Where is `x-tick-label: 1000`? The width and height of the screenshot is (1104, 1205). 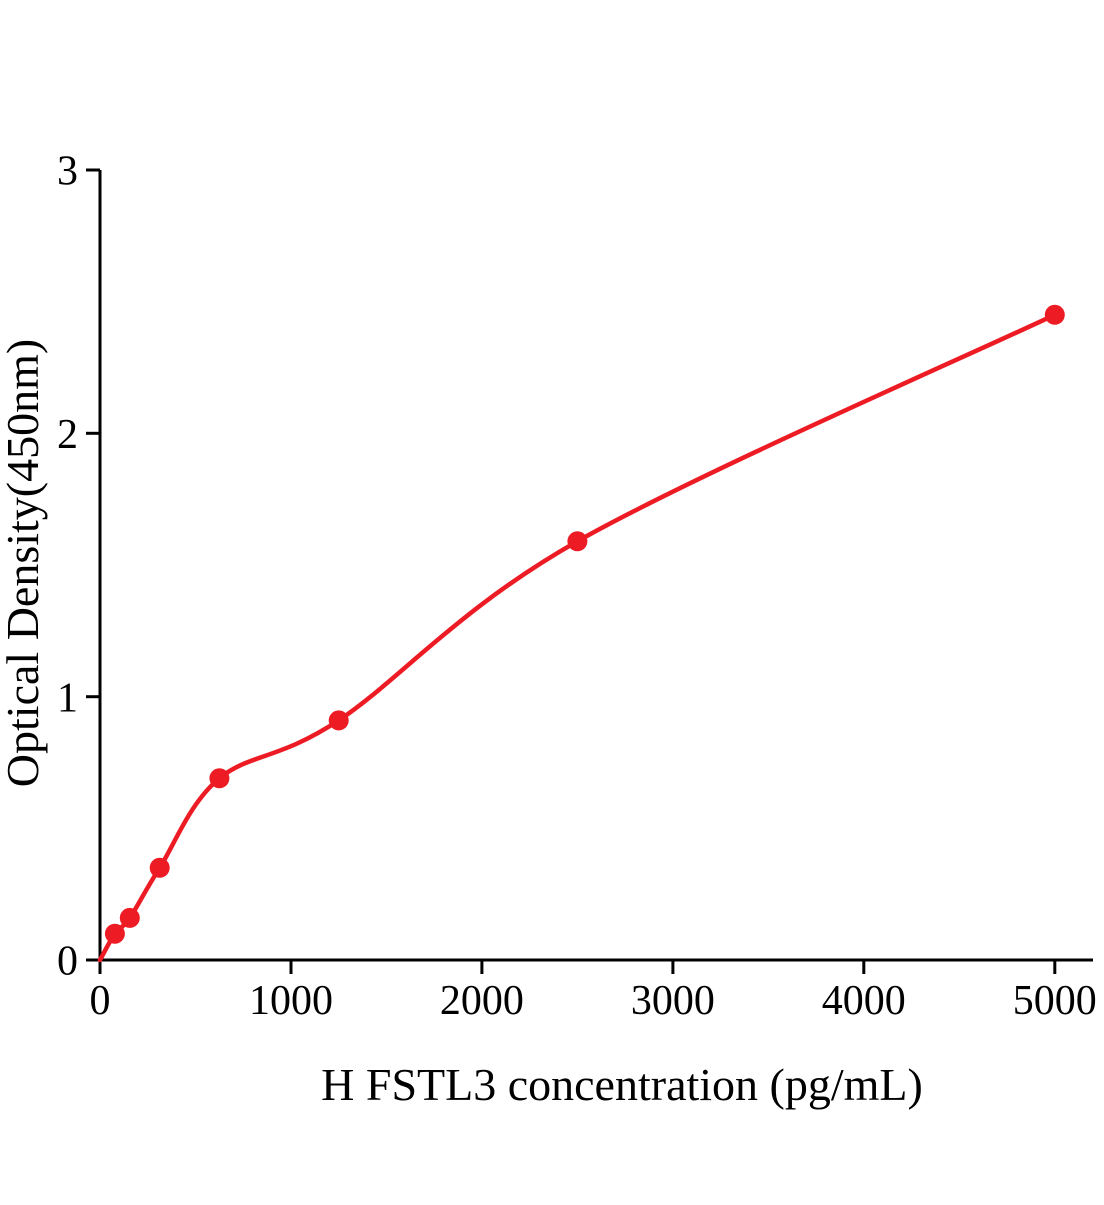 x-tick-label: 1000 is located at coordinates (291, 1001).